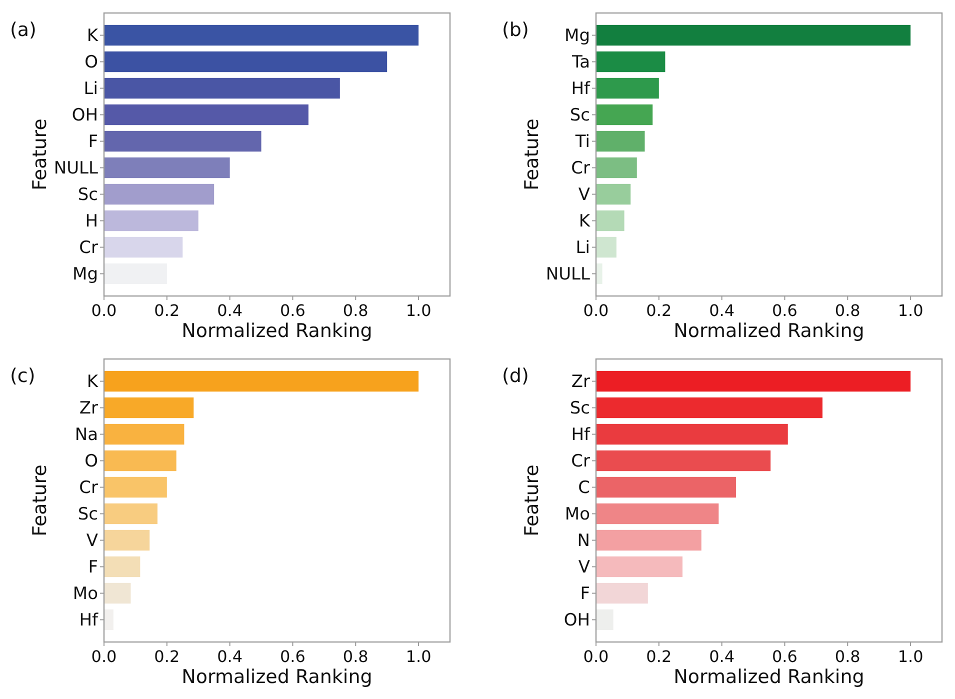 This screenshot has width=955, height=699. I want to click on chart-title: (a), so click(23, 30).